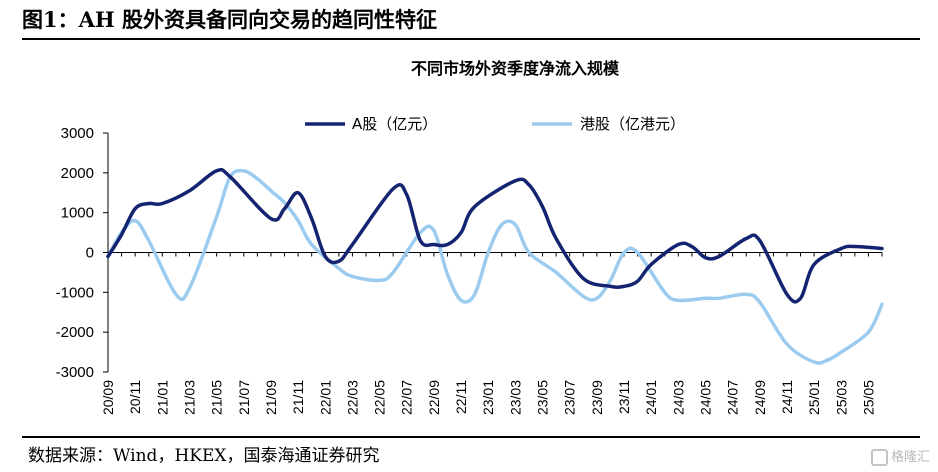 The height and width of the screenshot is (472, 938). What do you see at coordinates (705, 397) in the screenshot?
I see `x-tick-label: 24/05` at bounding box center [705, 397].